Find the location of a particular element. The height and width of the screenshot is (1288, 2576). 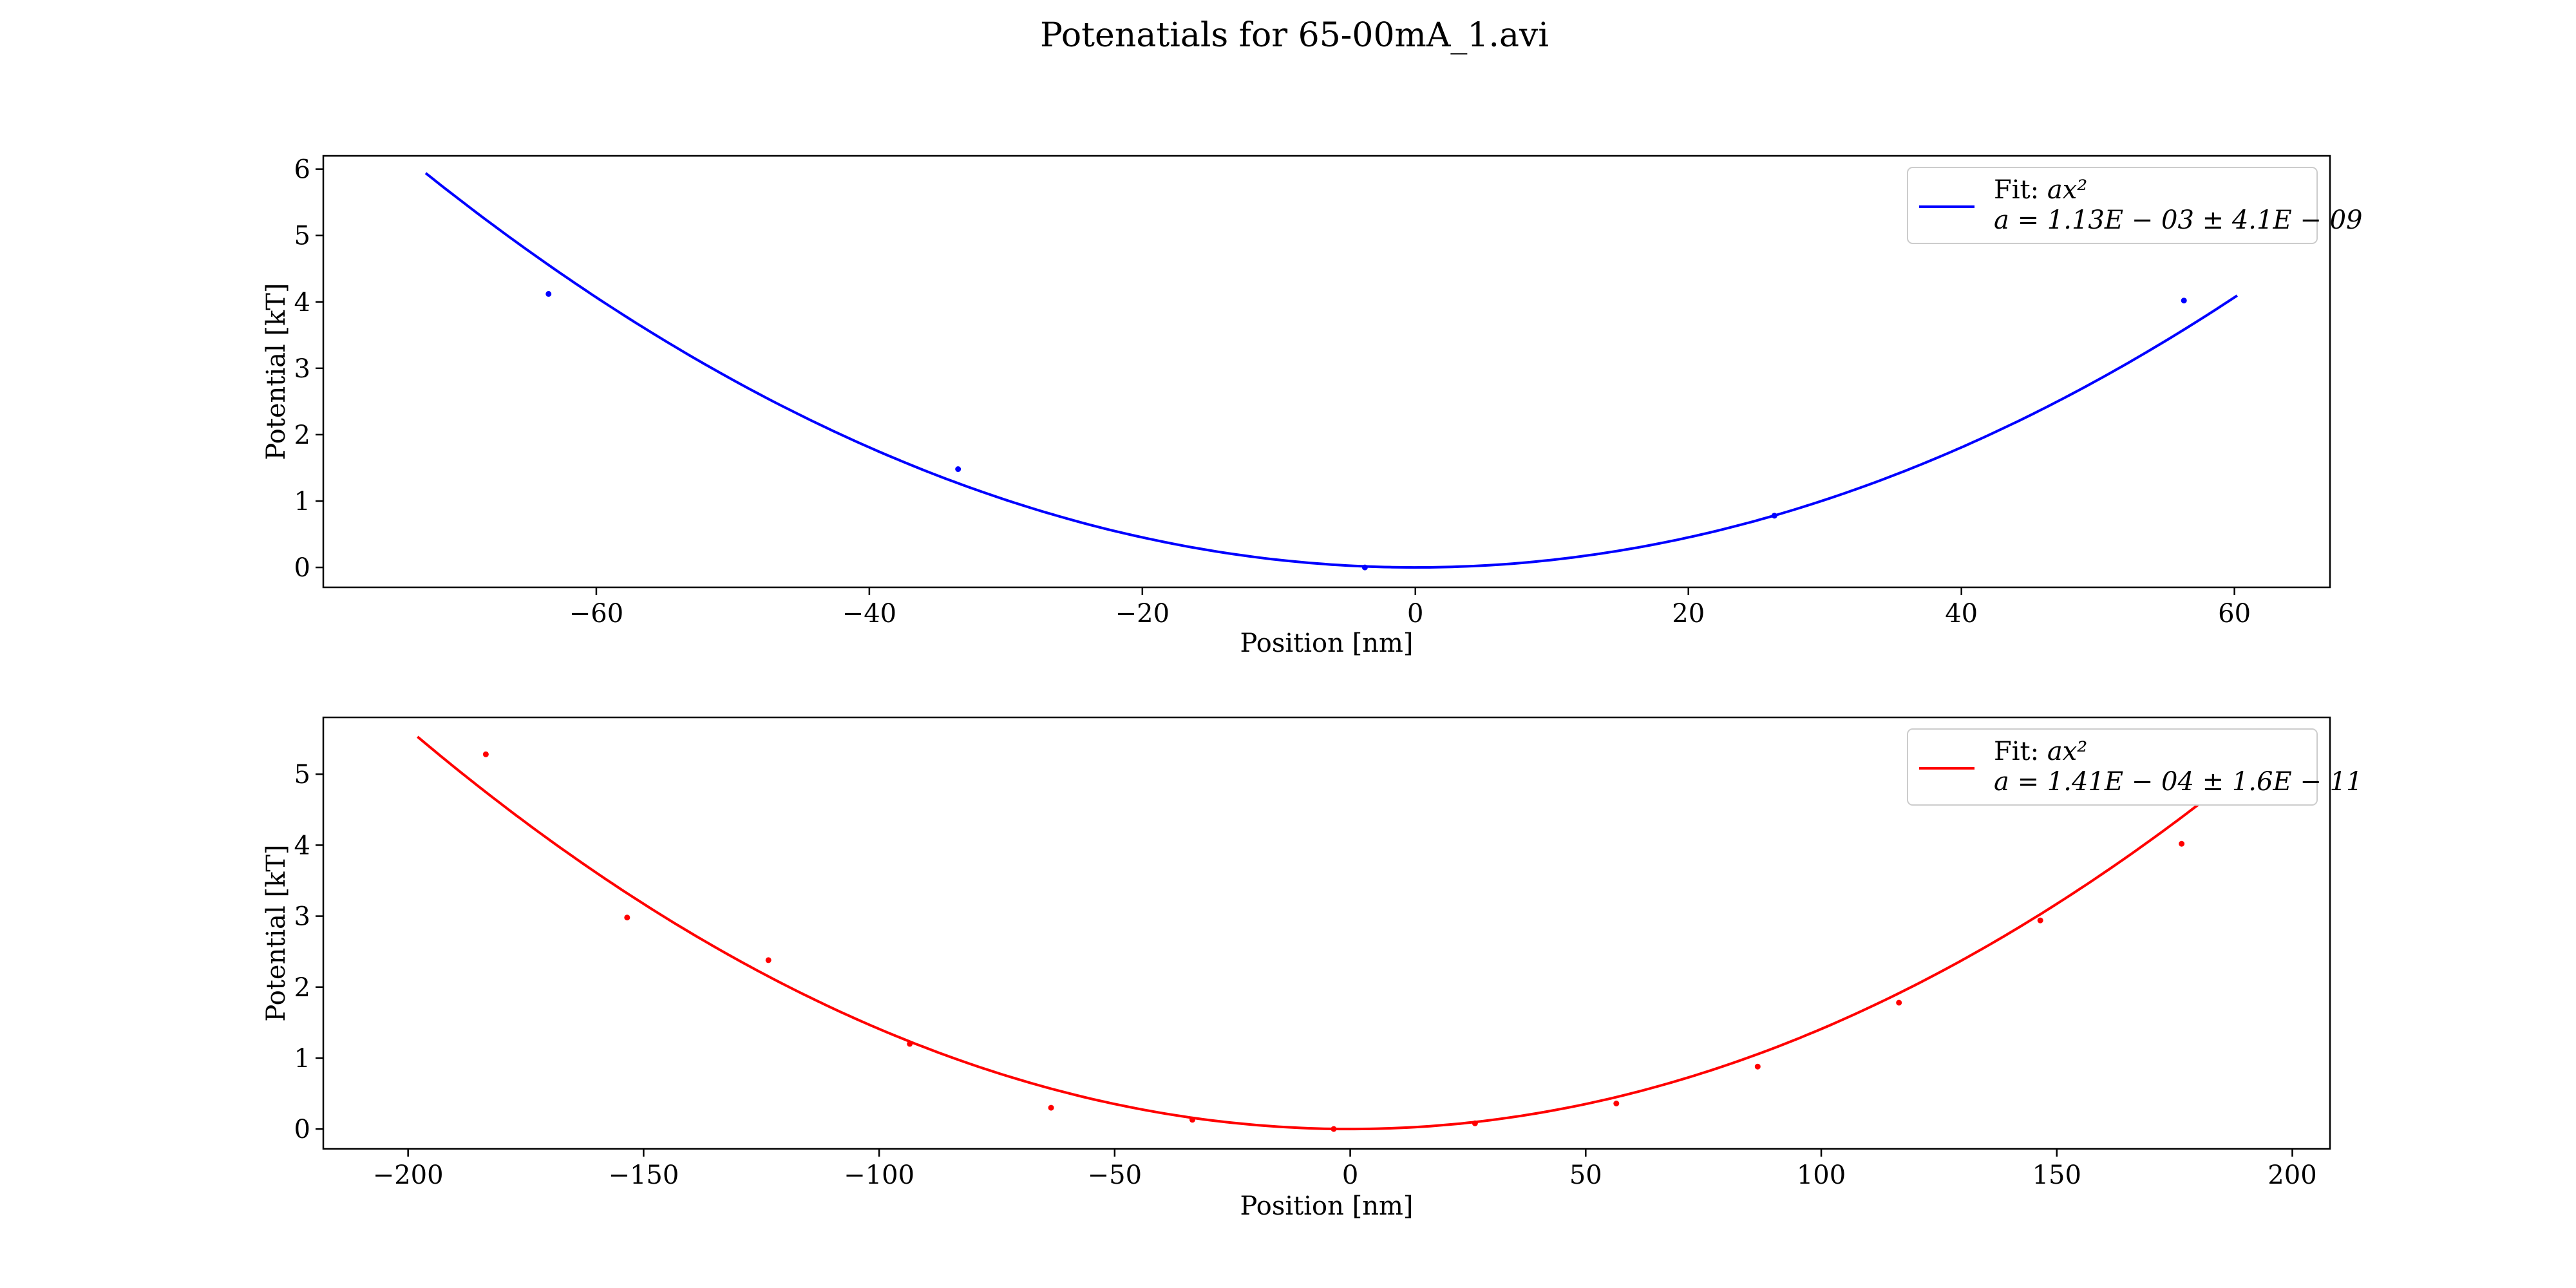

bottom-legend: Fit: ax² a = 1.41E − 04 ± 1.6E − 11 is located at coordinates (2135, 767).